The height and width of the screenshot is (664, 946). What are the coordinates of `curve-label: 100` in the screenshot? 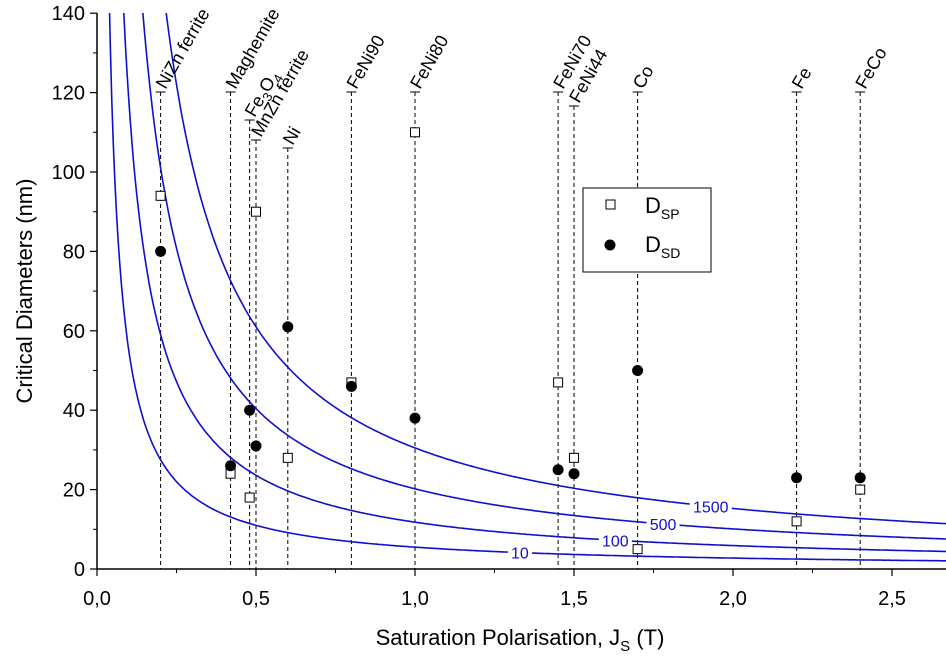 It's located at (615, 541).